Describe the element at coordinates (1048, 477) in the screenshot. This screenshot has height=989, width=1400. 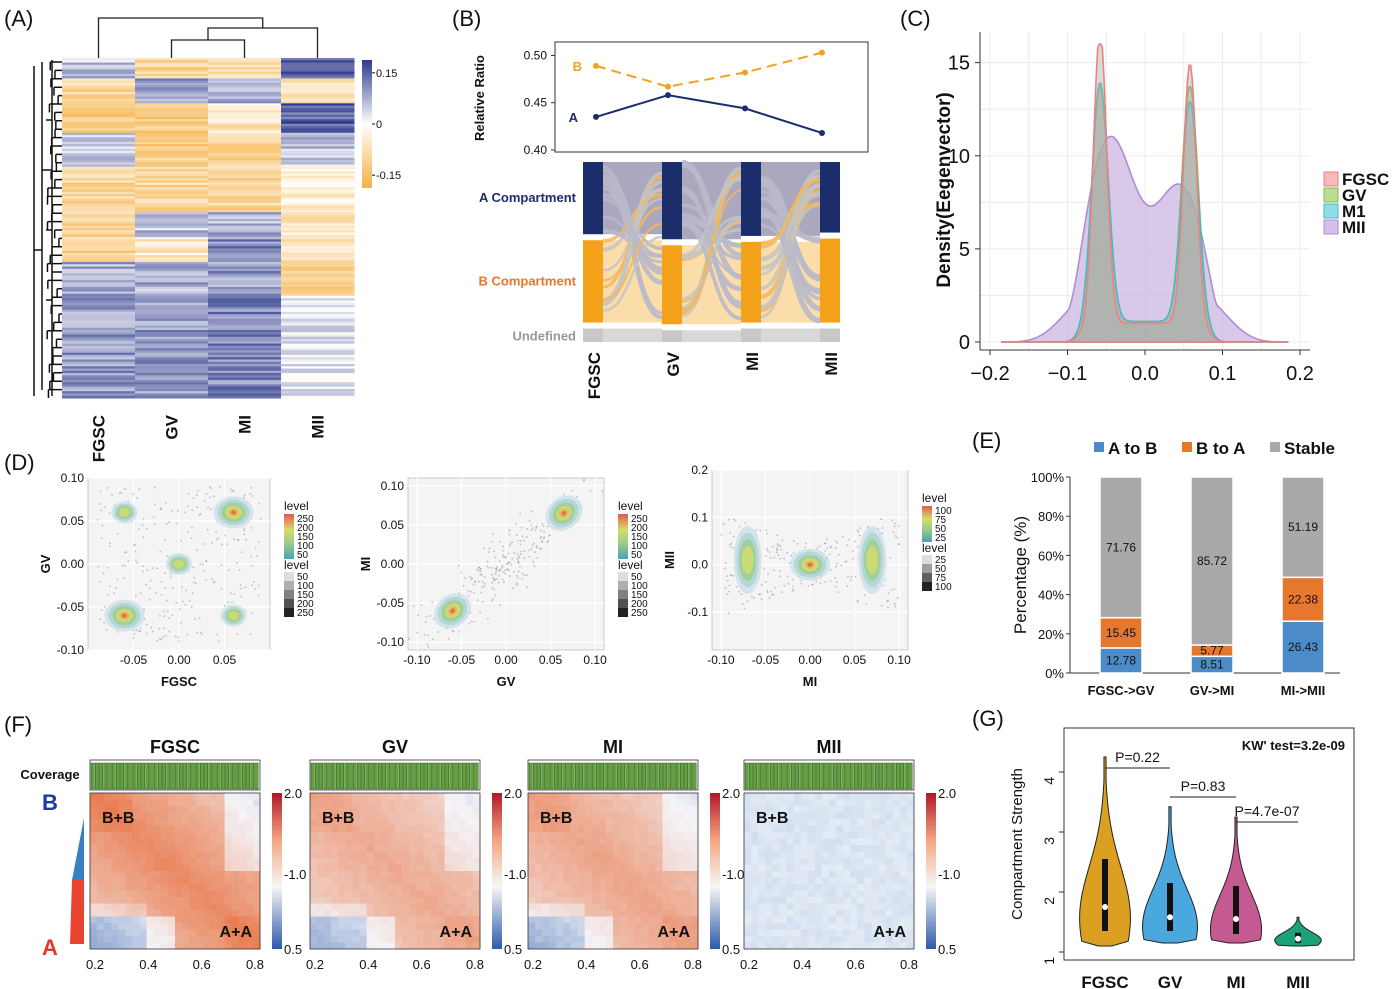
I see `y-tick-label: 100%` at that location.